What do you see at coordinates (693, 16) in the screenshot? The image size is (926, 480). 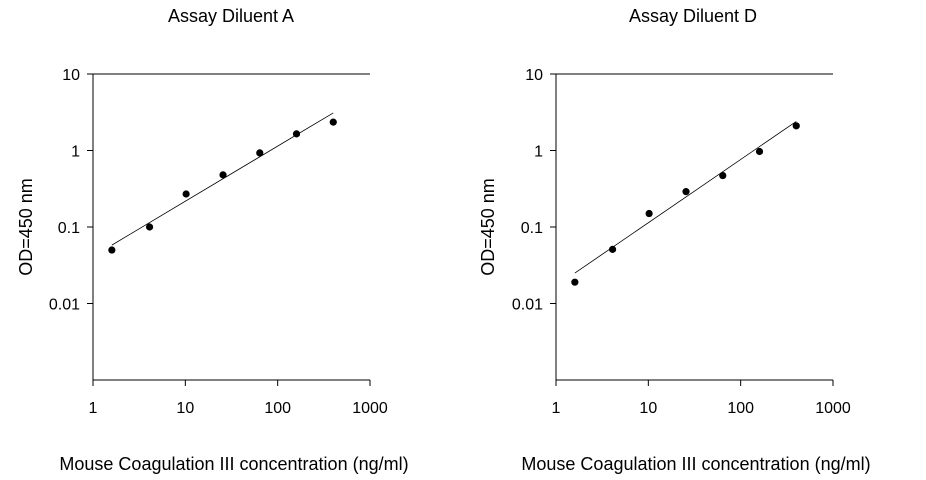 I see `chart-title: Assay Diluent D` at bounding box center [693, 16].